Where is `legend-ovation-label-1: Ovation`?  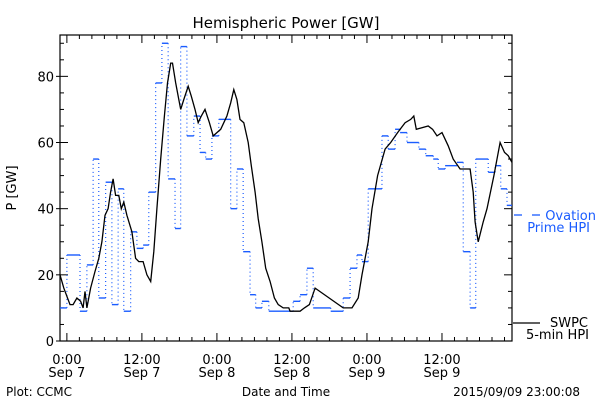 legend-ovation-label-1: Ovation is located at coordinates (570, 216).